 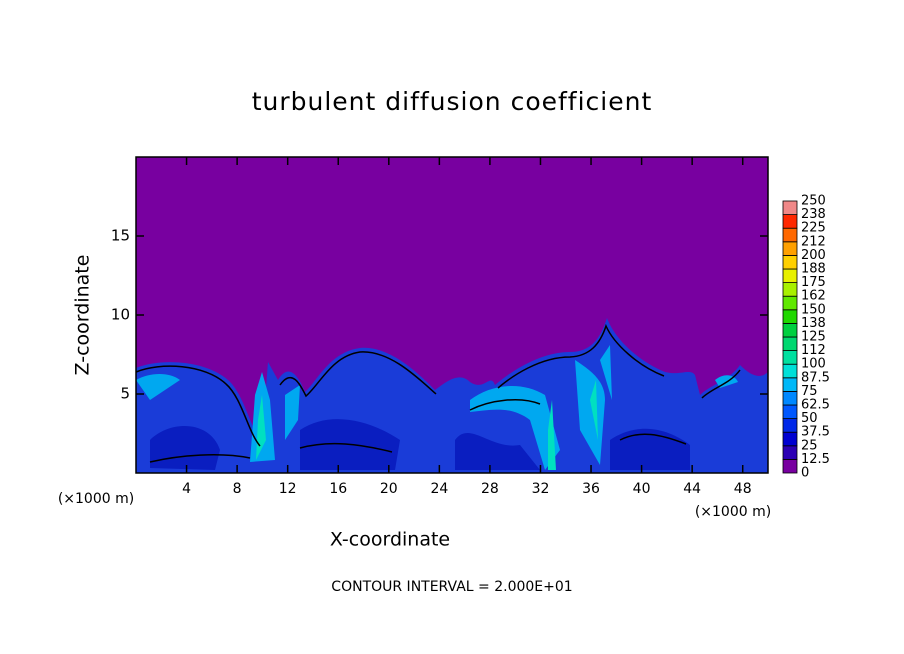 I want to click on colorbar-label: 125, so click(x=813, y=337).